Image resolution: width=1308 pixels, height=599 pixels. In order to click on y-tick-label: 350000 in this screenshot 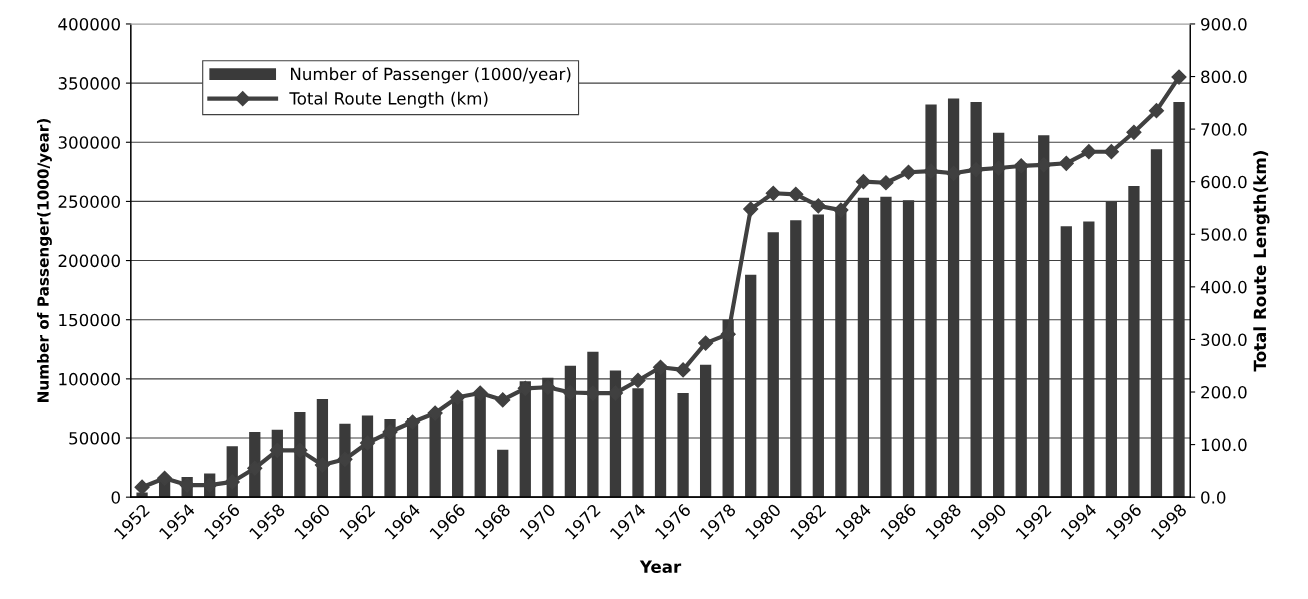, I will do `click(89, 83)`.